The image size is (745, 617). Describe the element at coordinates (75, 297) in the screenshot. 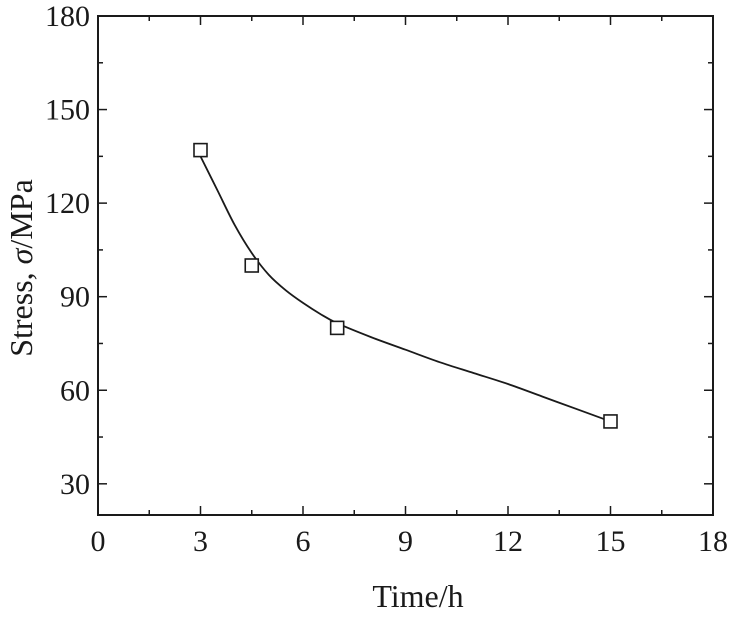

I see `y-tick-label: 90` at that location.